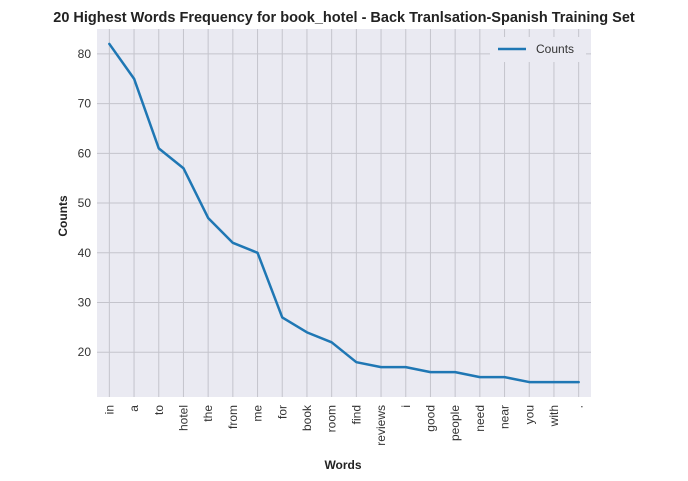  I want to click on y-tick-label: 30, so click(85, 303).